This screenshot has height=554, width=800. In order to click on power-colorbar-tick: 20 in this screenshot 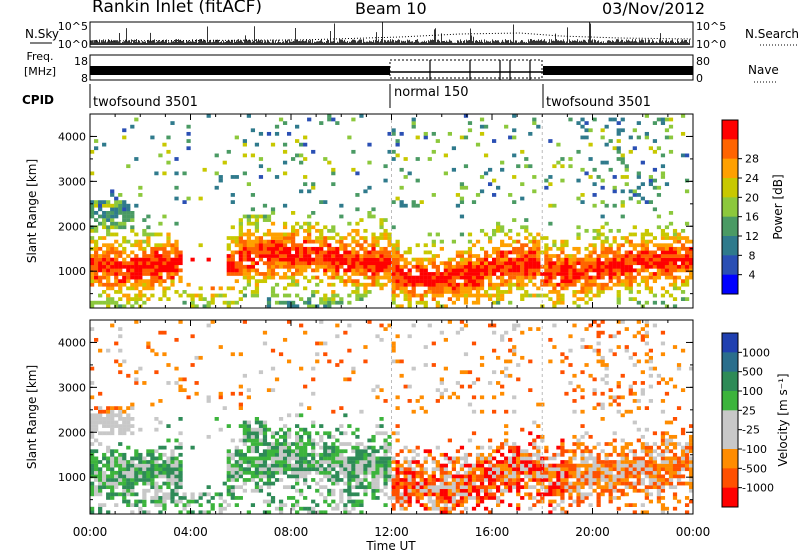, I will do `click(752, 197)`.